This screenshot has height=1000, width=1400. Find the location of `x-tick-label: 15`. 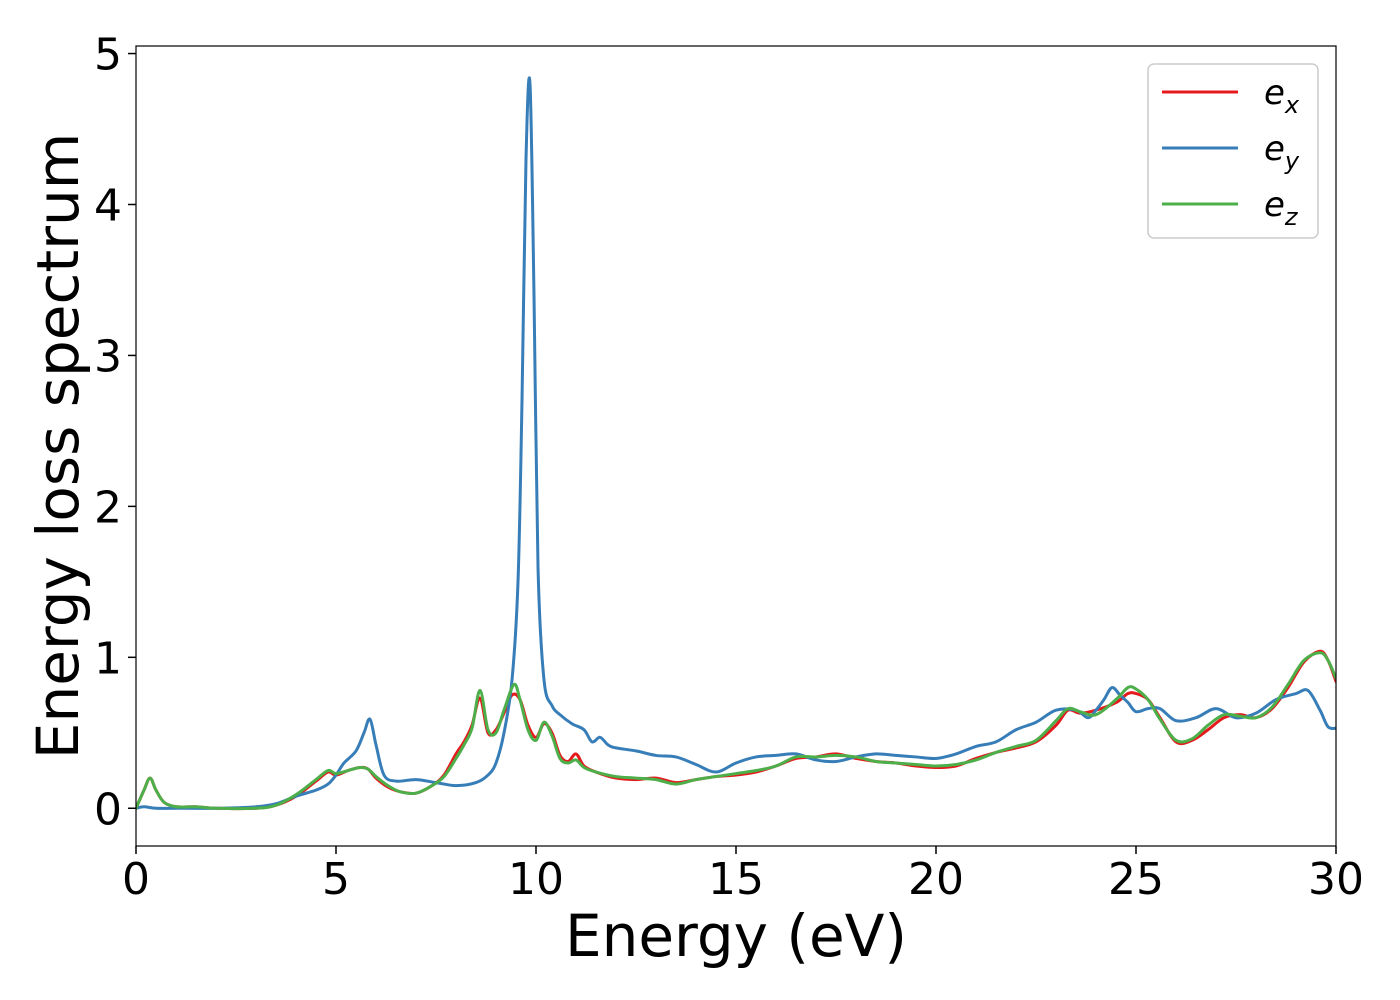

x-tick-label: 15 is located at coordinates (736, 879).